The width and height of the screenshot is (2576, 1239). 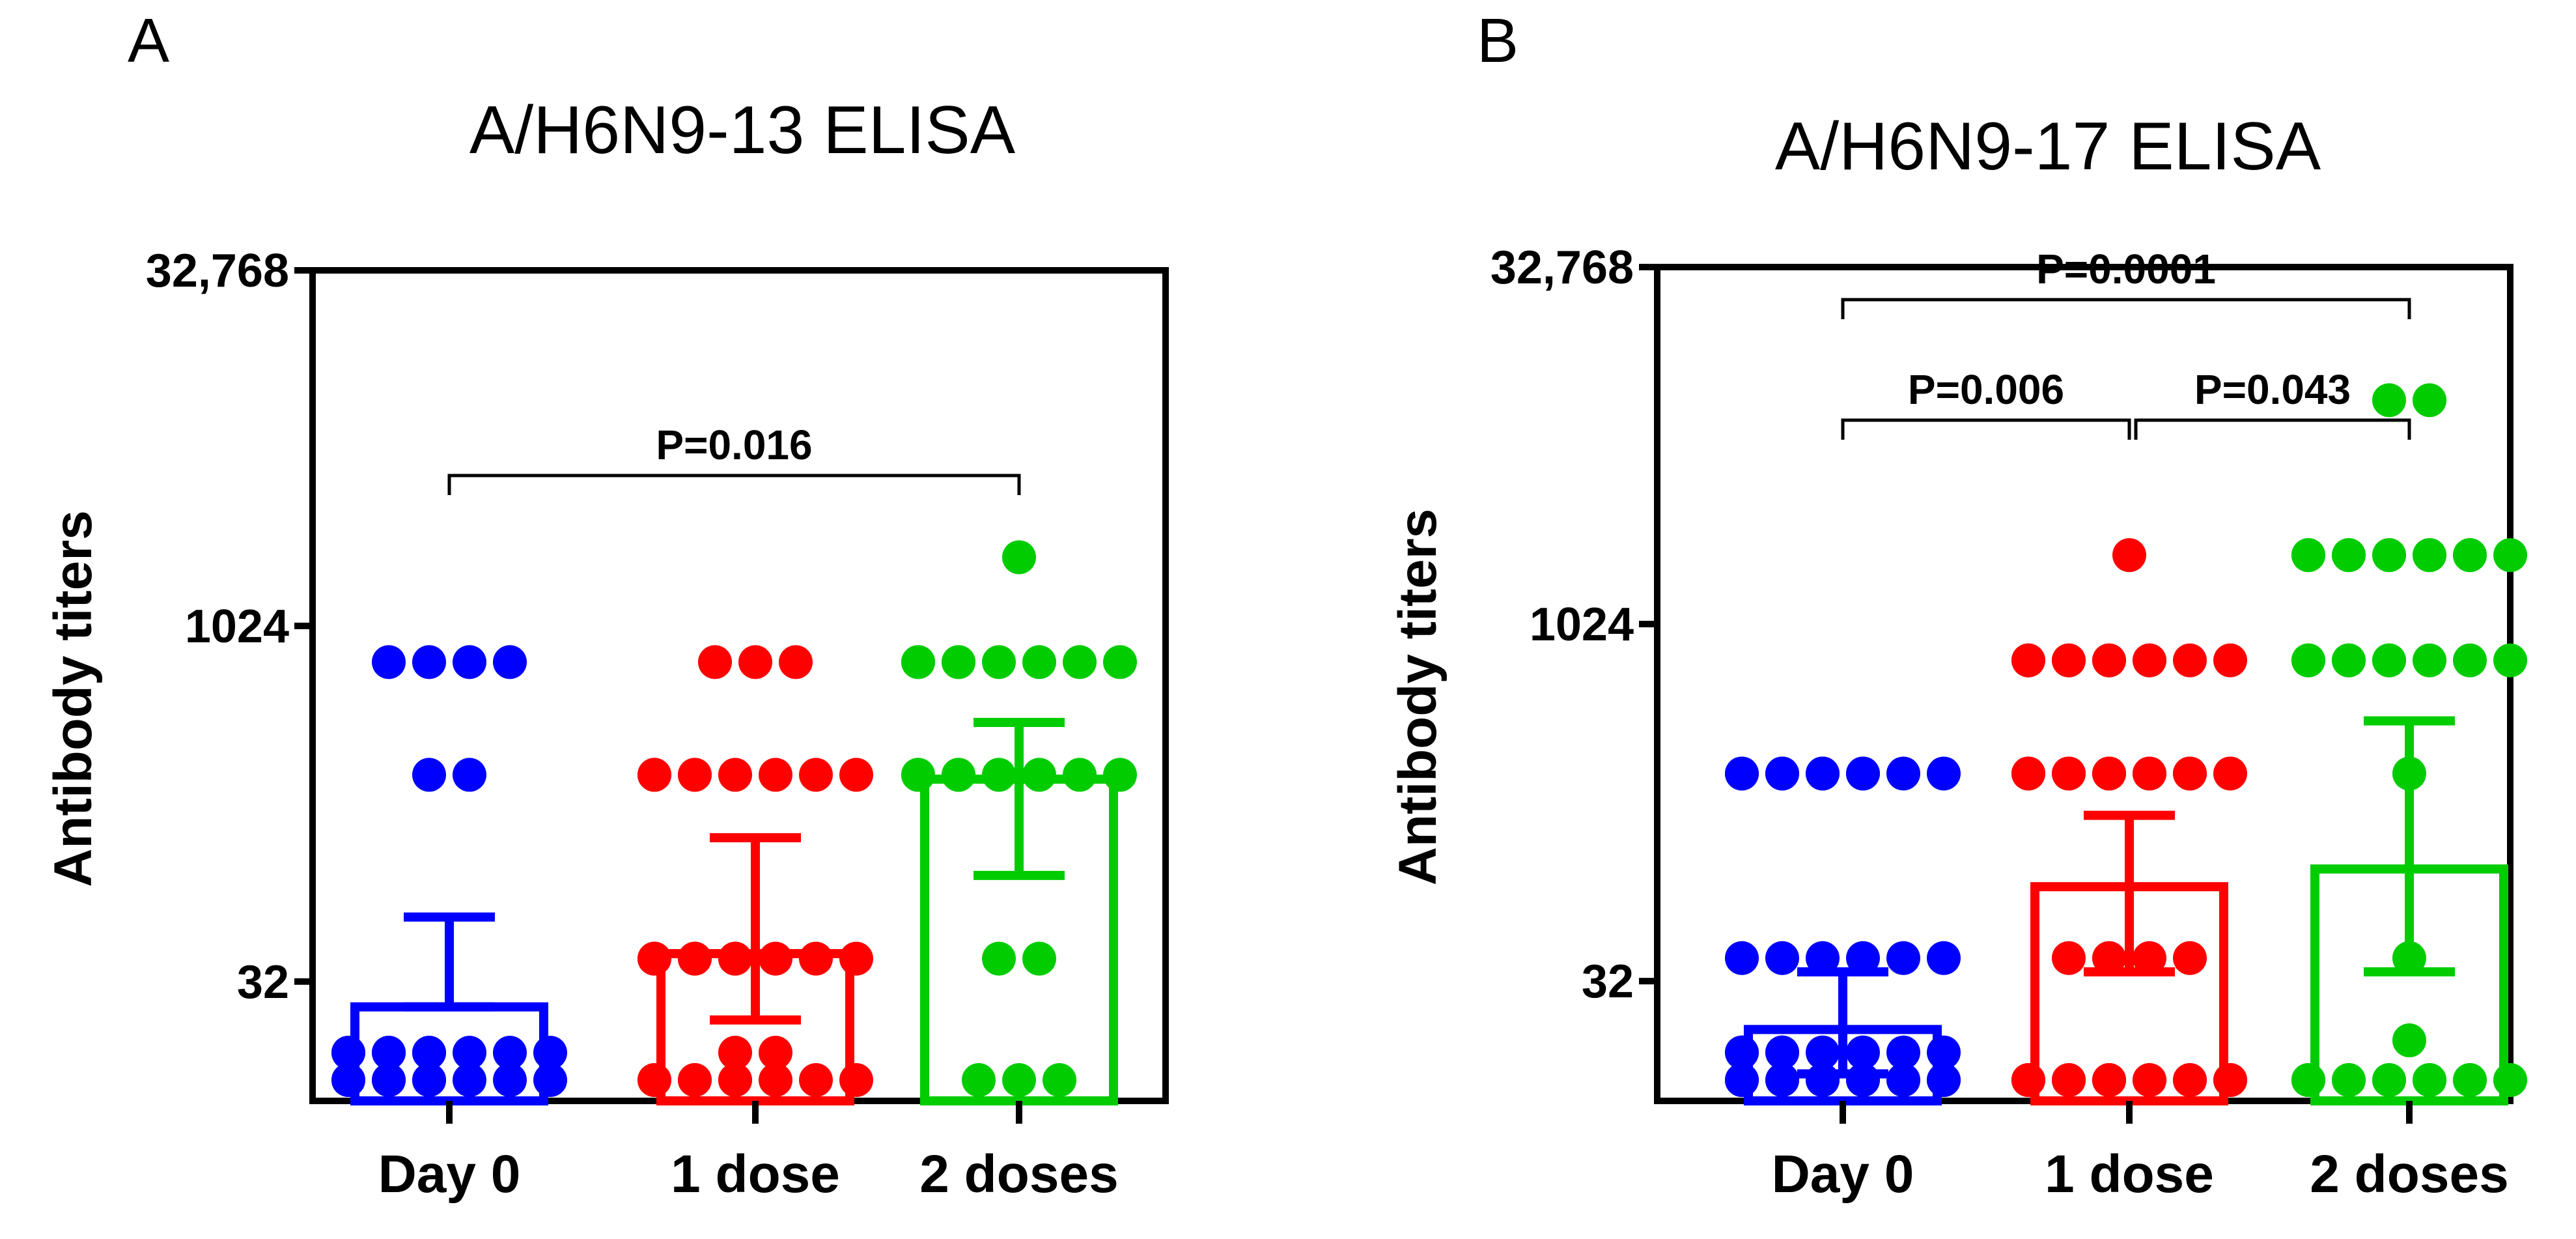 I want to click on chart-title: A/H6N9-17 ELISA, so click(x=2048, y=146).